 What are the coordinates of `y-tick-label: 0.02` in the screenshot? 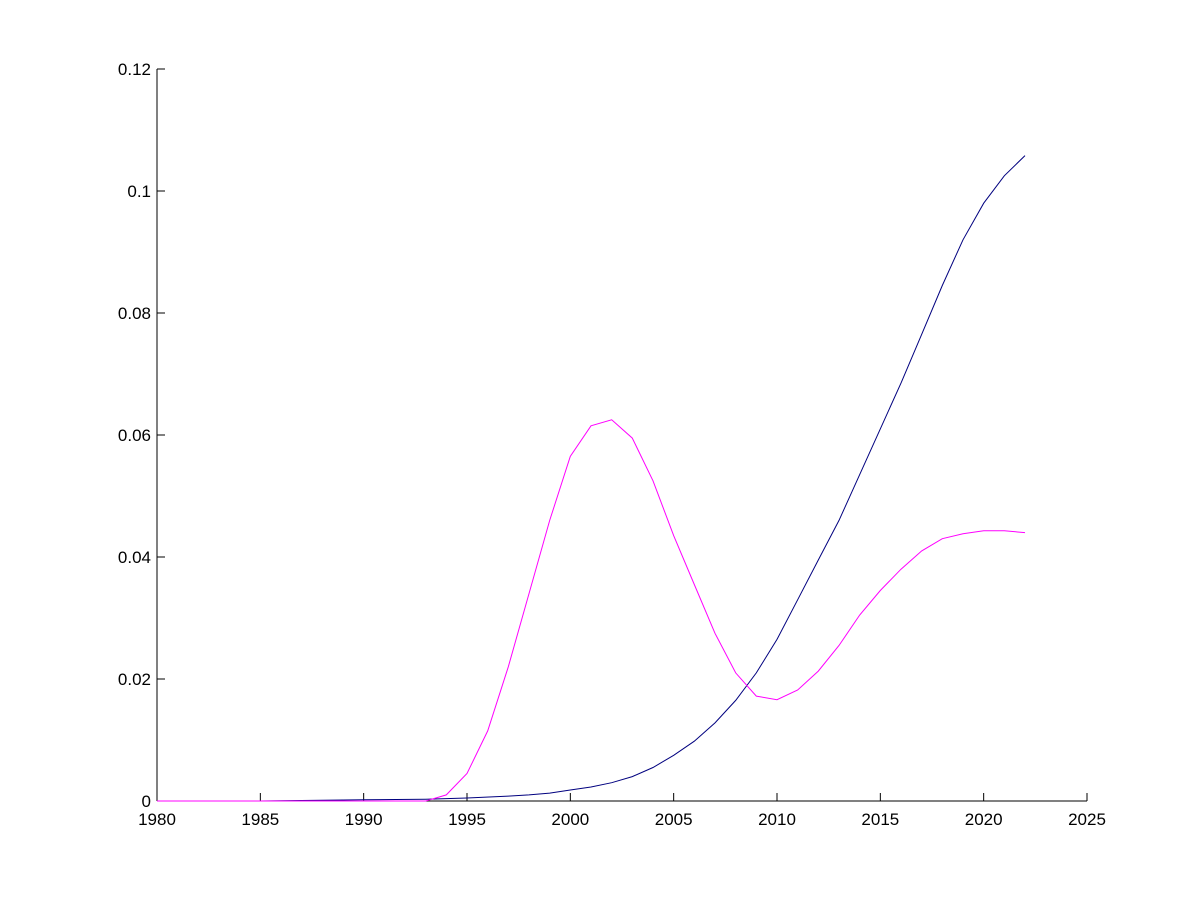 It's located at (134, 679).